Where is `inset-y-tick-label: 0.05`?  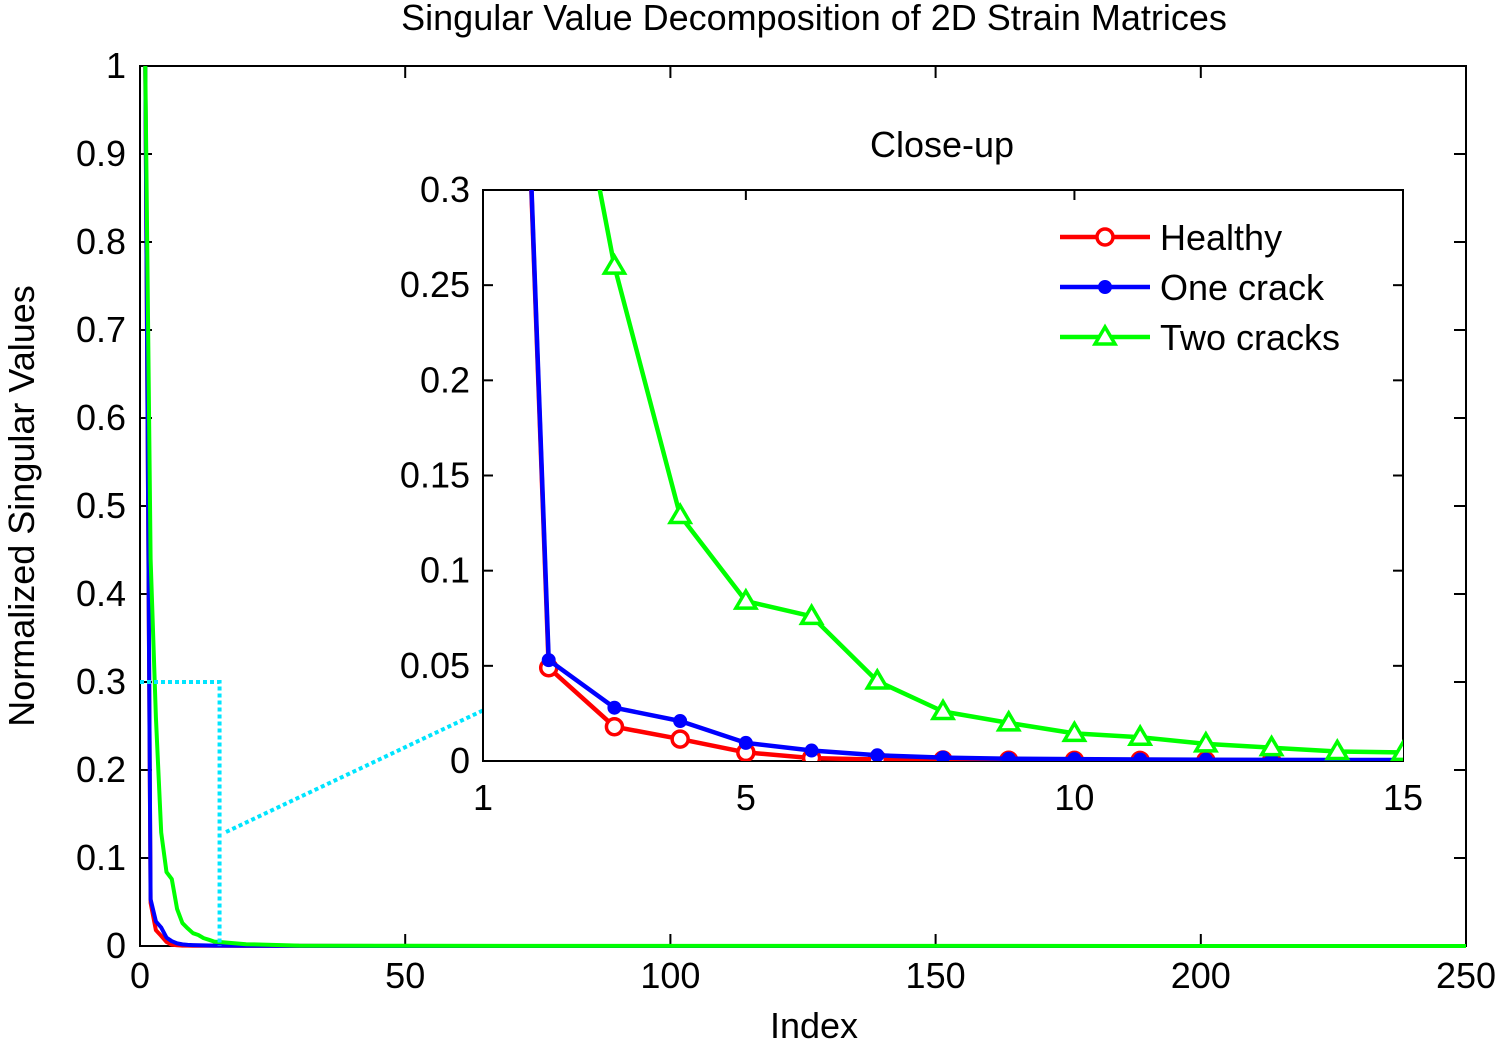
inset-y-tick-label: 0.05 is located at coordinates (435, 665).